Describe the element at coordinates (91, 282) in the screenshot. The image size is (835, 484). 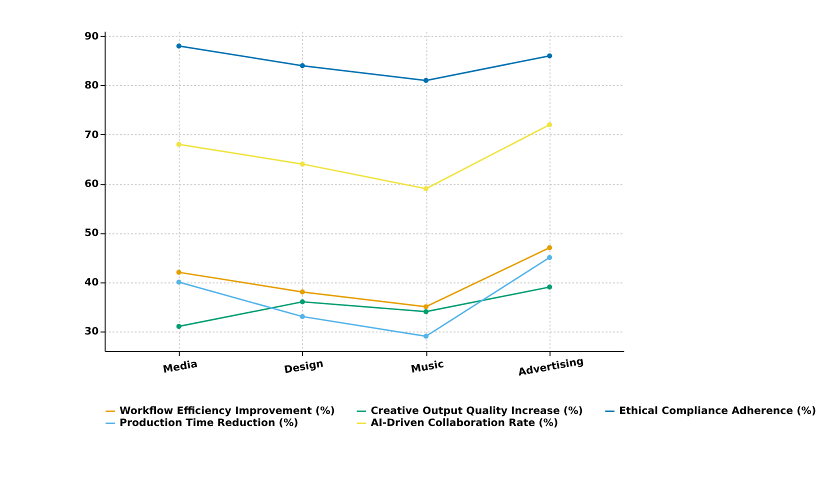
I see `y-tick-label: 40` at that location.